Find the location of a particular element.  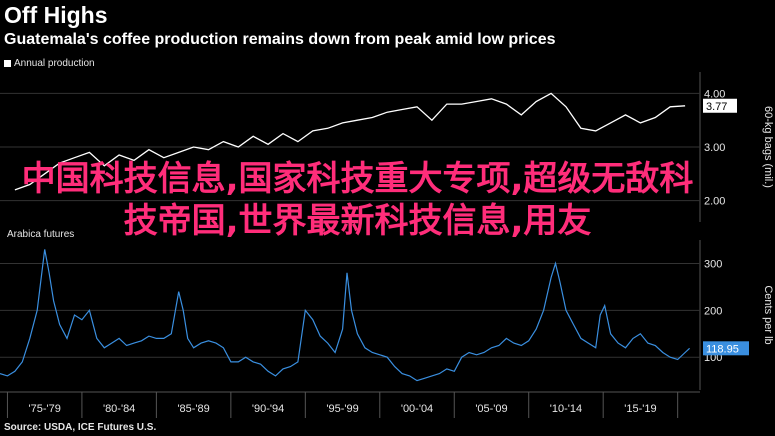

legend-production: Annual production is located at coordinates (49, 63).